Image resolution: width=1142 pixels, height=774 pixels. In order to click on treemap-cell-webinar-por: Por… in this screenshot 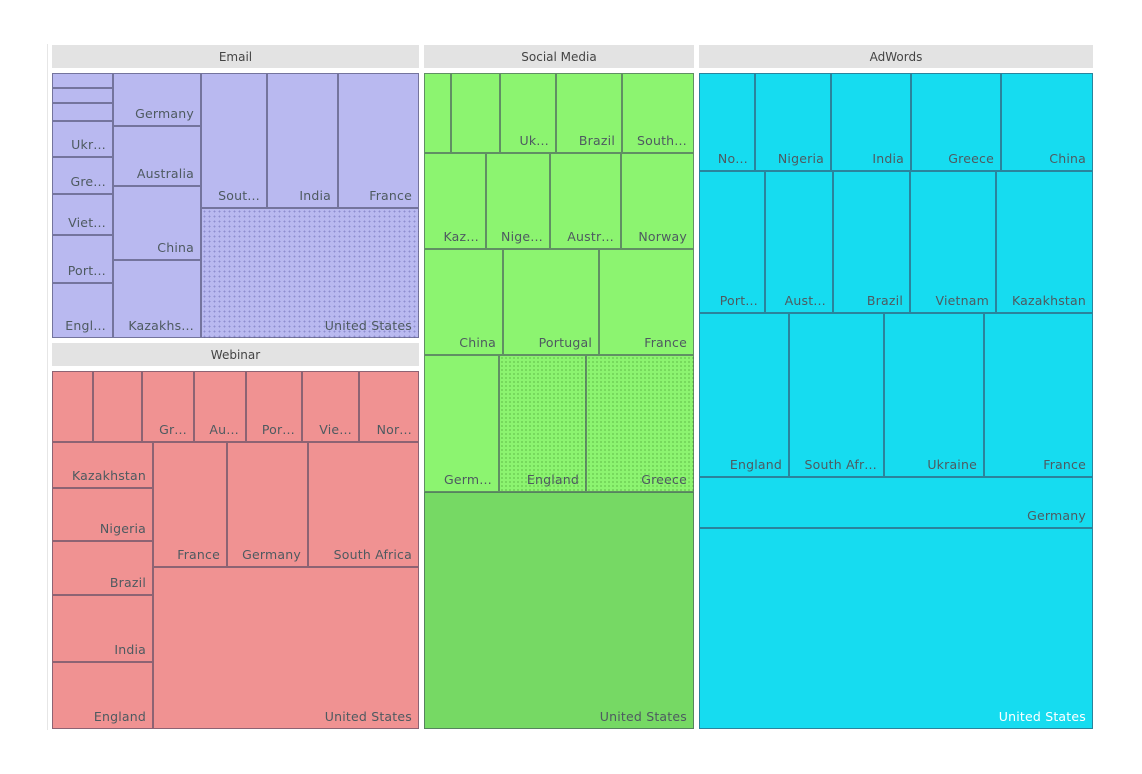, I will do `click(274, 406)`.